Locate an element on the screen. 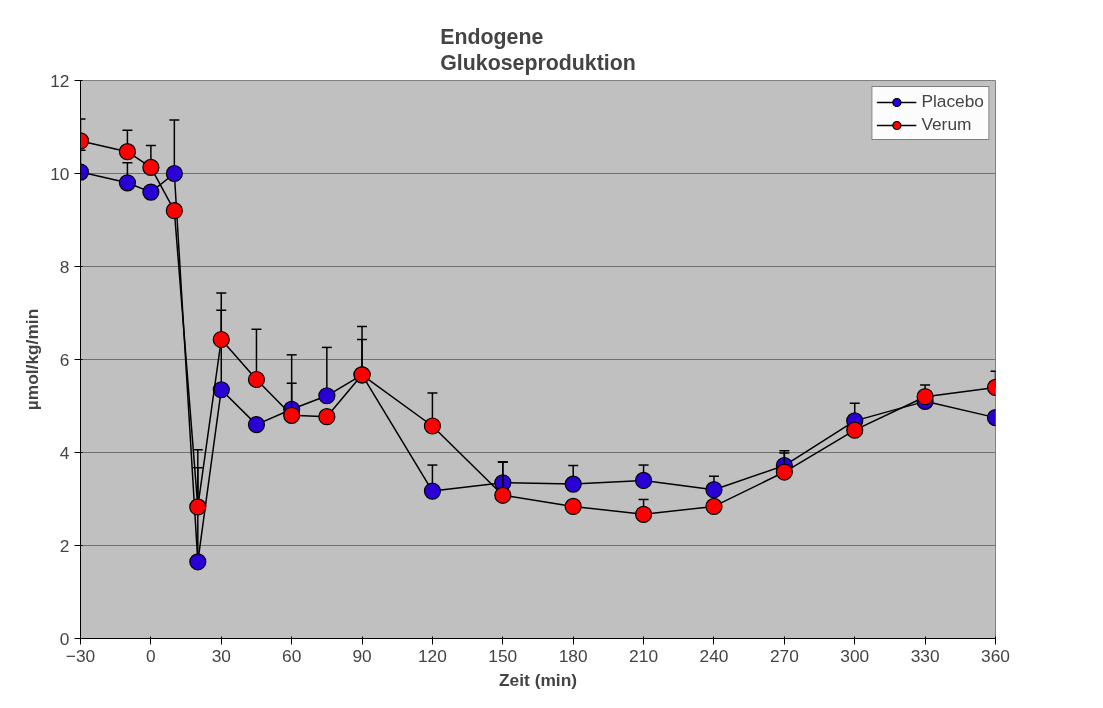  legend-label: Placebo is located at coordinates (952, 101).